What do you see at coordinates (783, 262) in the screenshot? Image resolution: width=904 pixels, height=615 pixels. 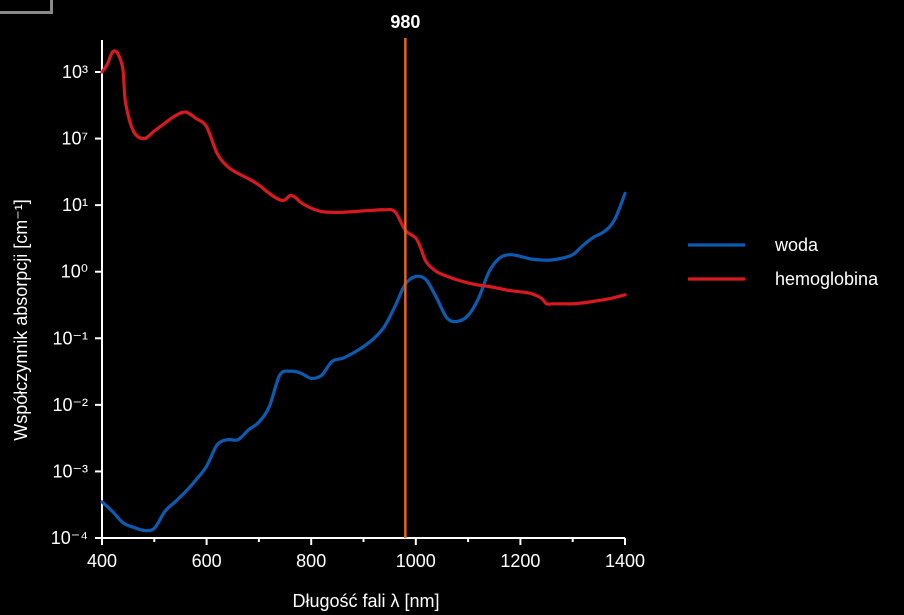 I see `legend: woda hemoglobina` at bounding box center [783, 262].